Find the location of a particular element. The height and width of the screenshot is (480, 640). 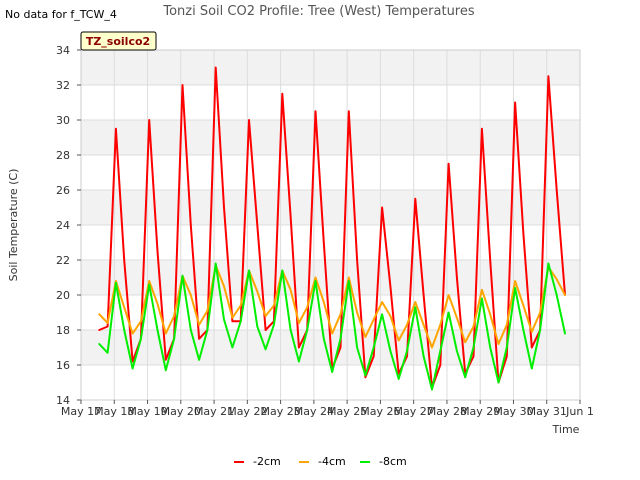

x-tick-label: May 24 is located at coordinates (314, 411).